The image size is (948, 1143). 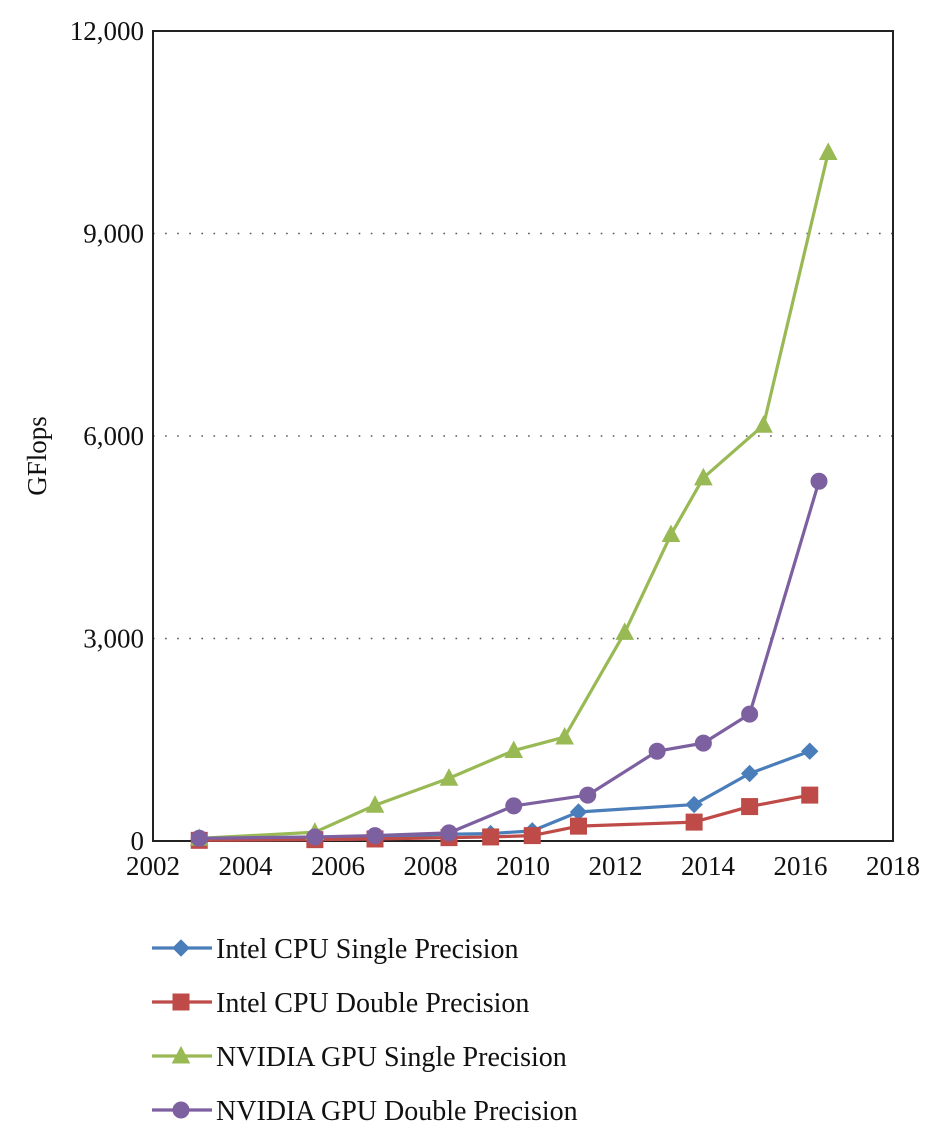 What do you see at coordinates (708, 866) in the screenshot?
I see `x-tick-label: 2014` at bounding box center [708, 866].